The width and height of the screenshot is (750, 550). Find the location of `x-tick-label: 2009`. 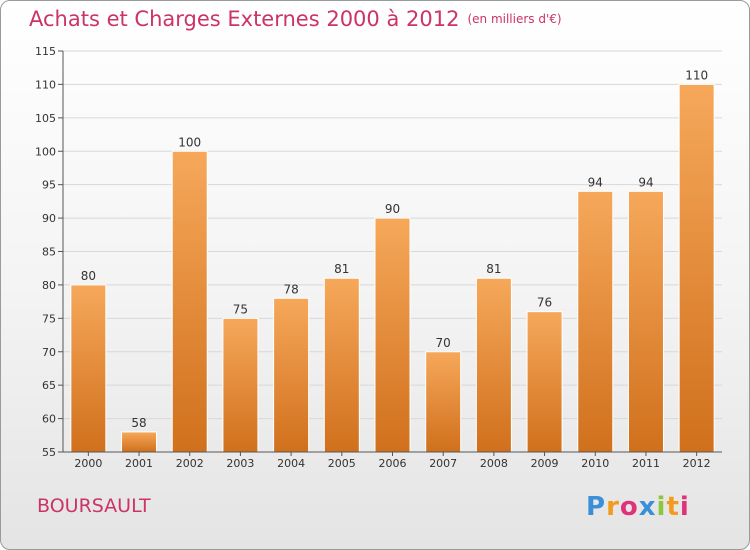

x-tick-label: 2009 is located at coordinates (545, 463).